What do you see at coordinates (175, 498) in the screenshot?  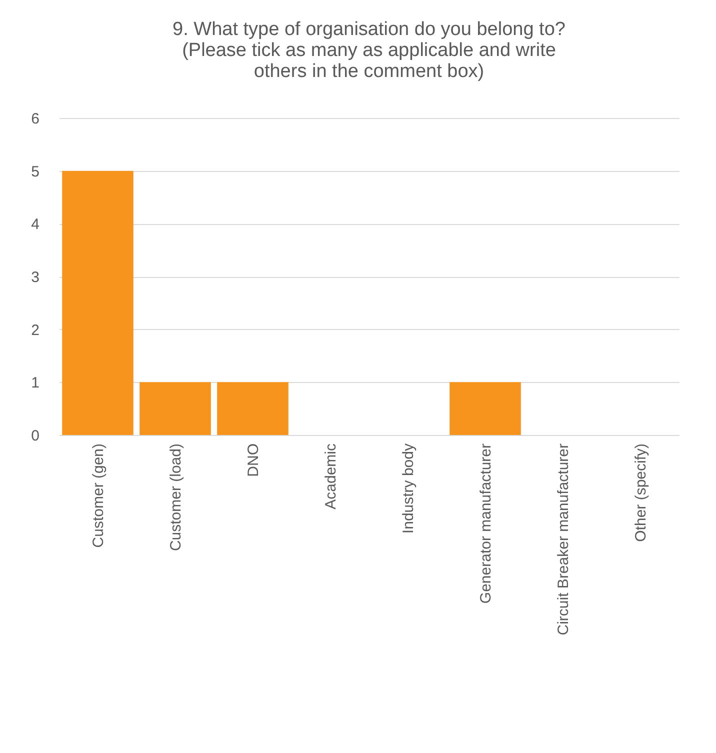 I see `x-tick-label: Customer (load)` at bounding box center [175, 498].